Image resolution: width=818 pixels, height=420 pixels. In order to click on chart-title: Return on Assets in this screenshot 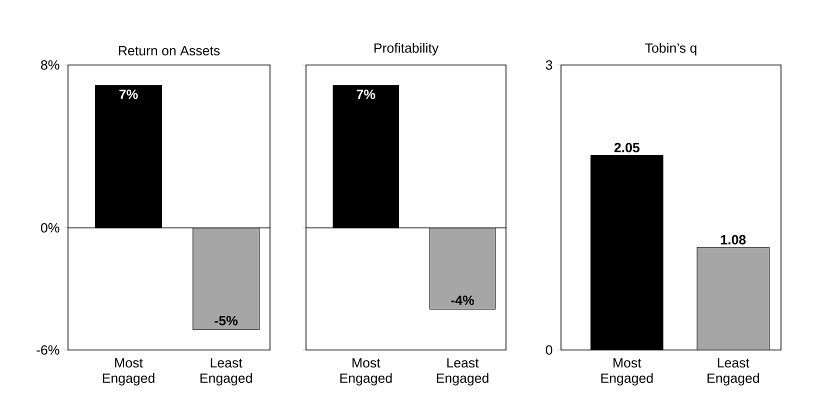, I will do `click(169, 51)`.